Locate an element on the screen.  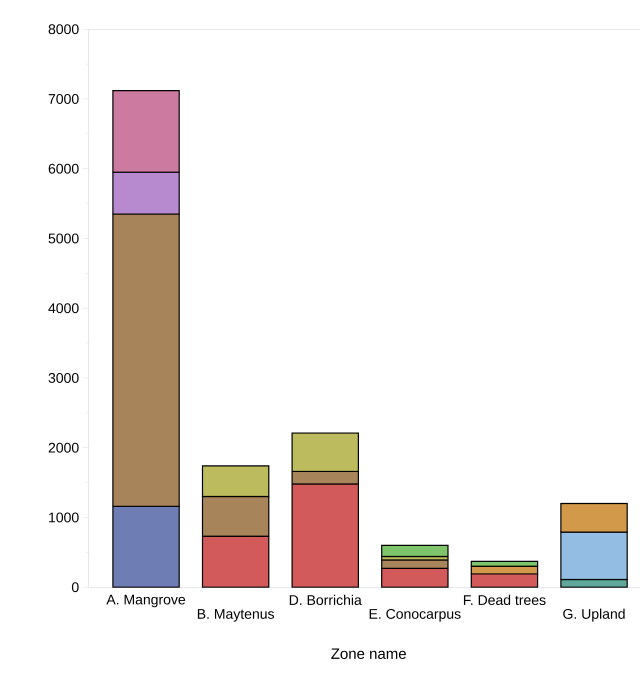
x-tick-label: A. Mangrove is located at coordinates (146, 601).